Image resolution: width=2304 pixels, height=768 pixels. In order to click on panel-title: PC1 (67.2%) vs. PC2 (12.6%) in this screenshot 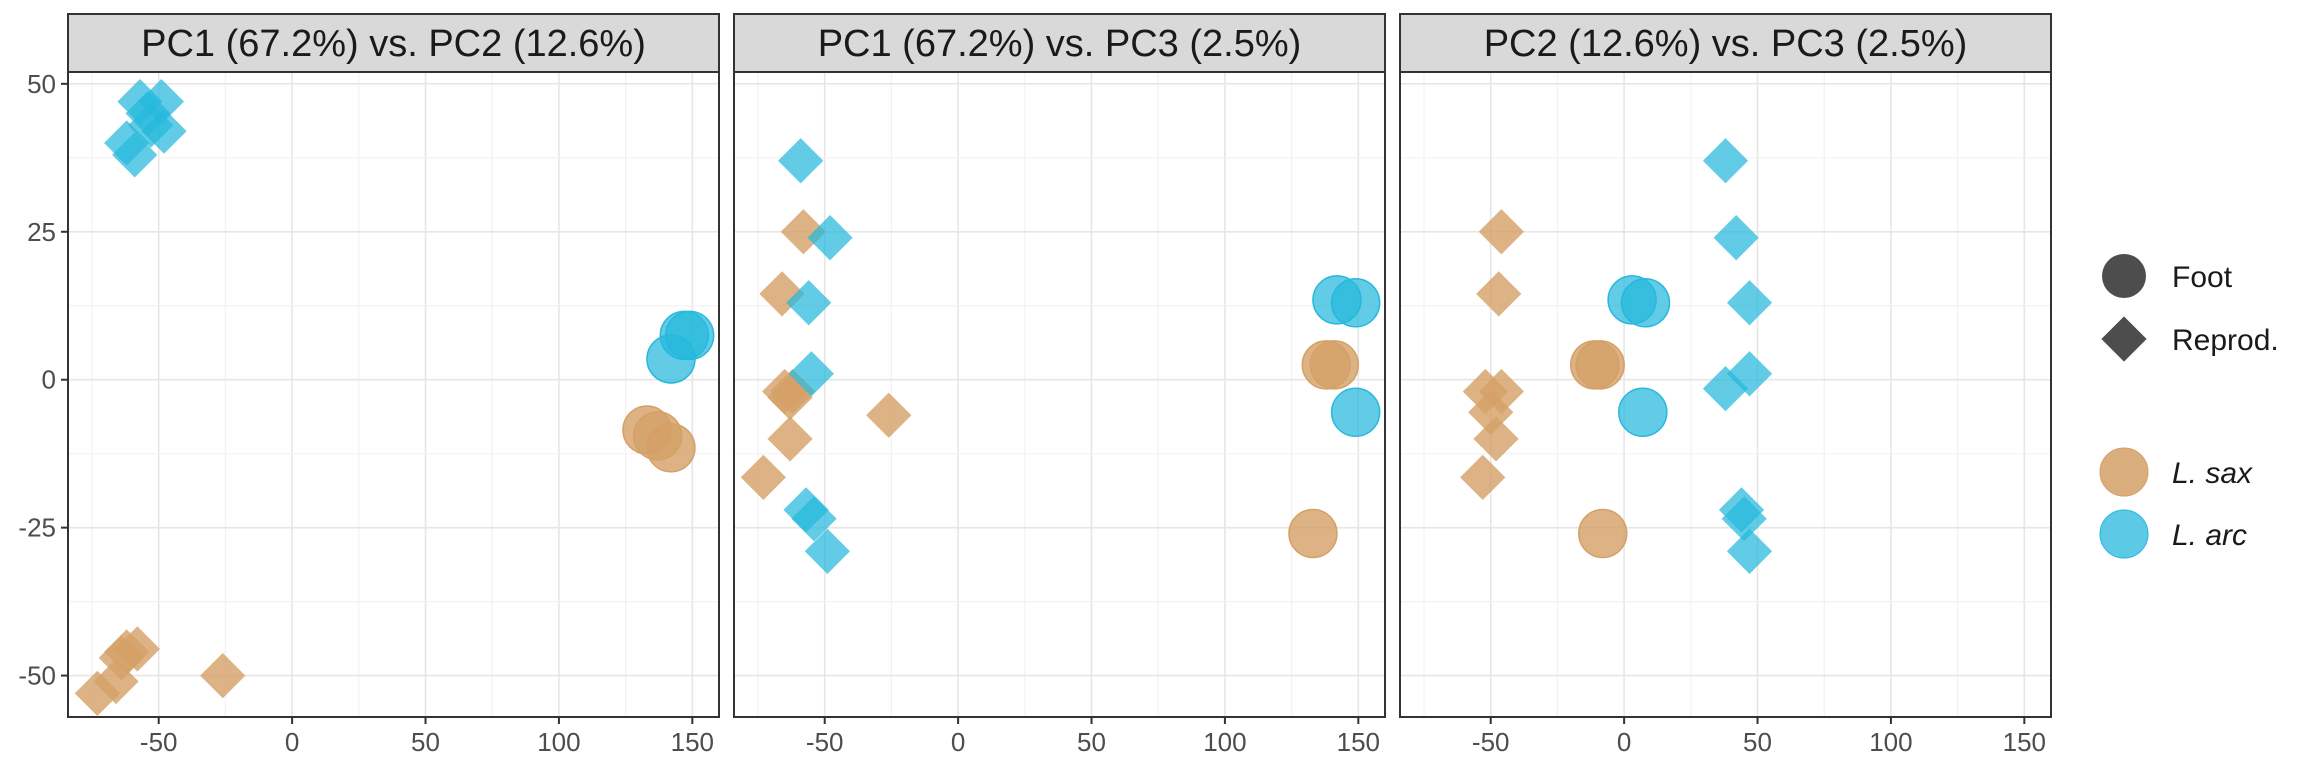, I will do `click(393, 44)`.